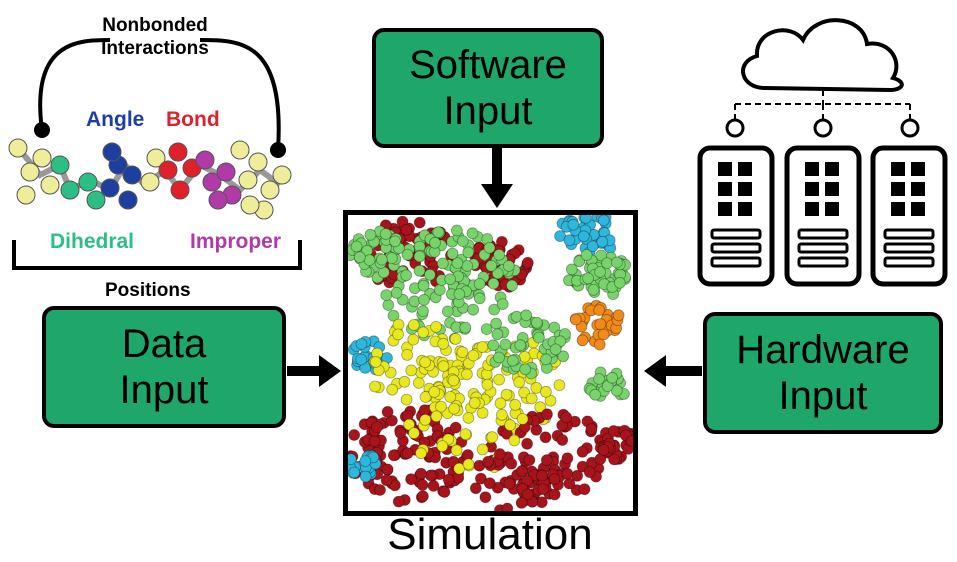 The height and width of the screenshot is (562, 957). What do you see at coordinates (497, 178) in the screenshot?
I see `arrow-down-icon` at bounding box center [497, 178].